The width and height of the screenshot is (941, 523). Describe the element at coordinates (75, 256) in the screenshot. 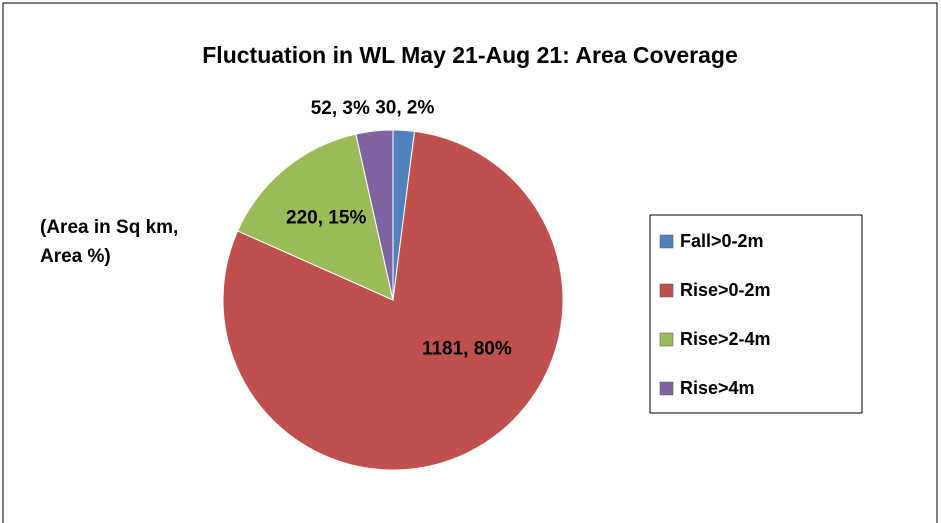

I see `annotation: Area %)` at that location.